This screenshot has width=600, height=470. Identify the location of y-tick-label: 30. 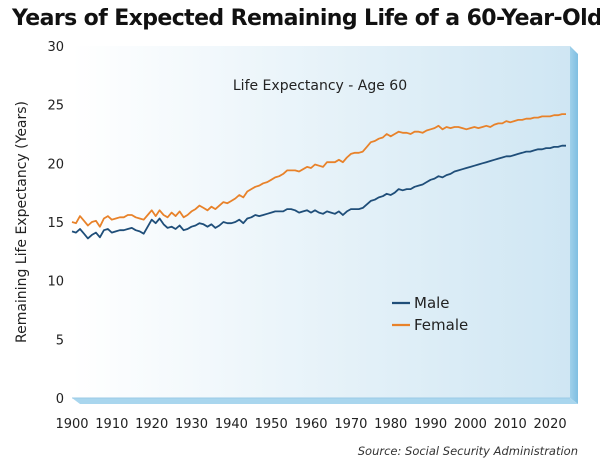
(55, 47).